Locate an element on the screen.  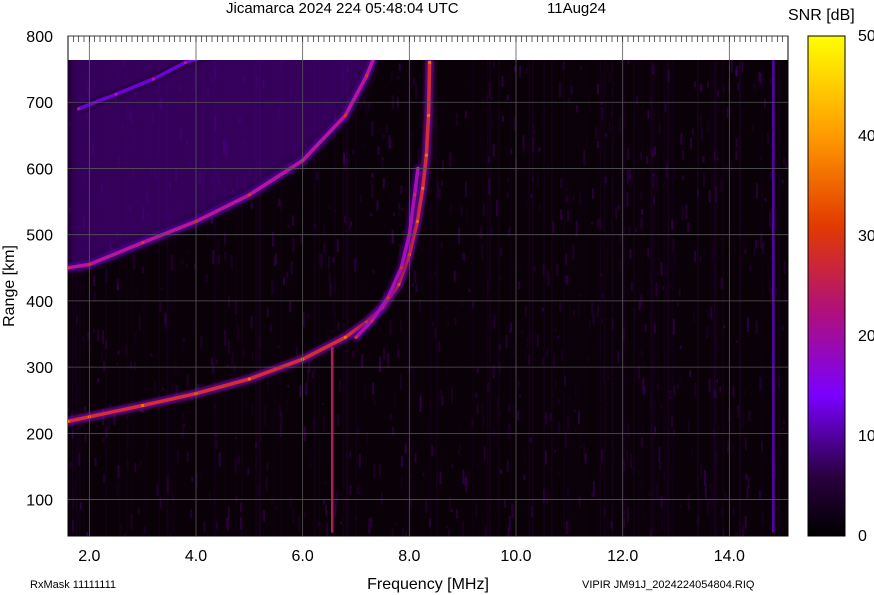
file-id-label: VIPIR JM91J_2024224054804.RIQ is located at coordinates (668, 585).